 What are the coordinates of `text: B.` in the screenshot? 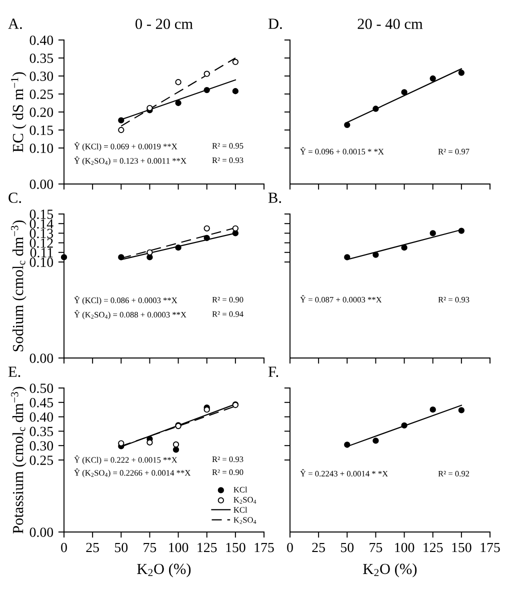 It's located at (274, 197).